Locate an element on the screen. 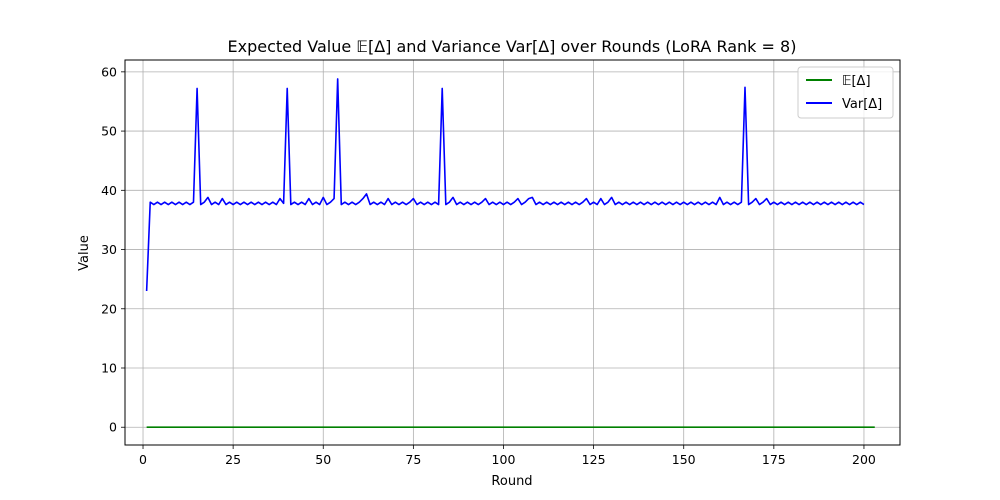 Image resolution: width=1000 pixels, height=500 pixels. legend-label-expected-value: 𝔼[Δ] is located at coordinates (856, 81).